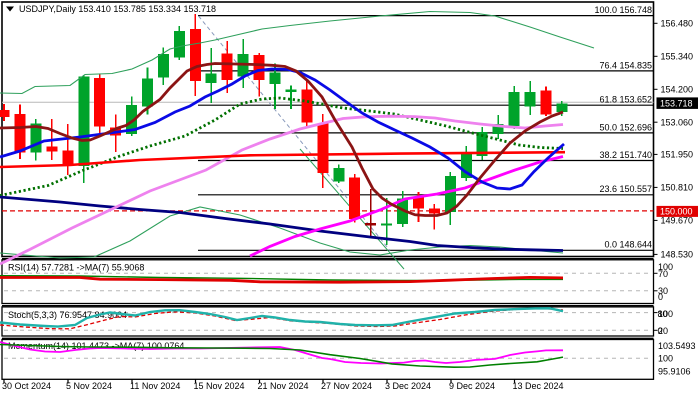 This screenshot has height=400, width=700. What do you see at coordinates (283, 386) in the screenshot?
I see `svg-text: 21 Nov 2024` at bounding box center [283, 386].